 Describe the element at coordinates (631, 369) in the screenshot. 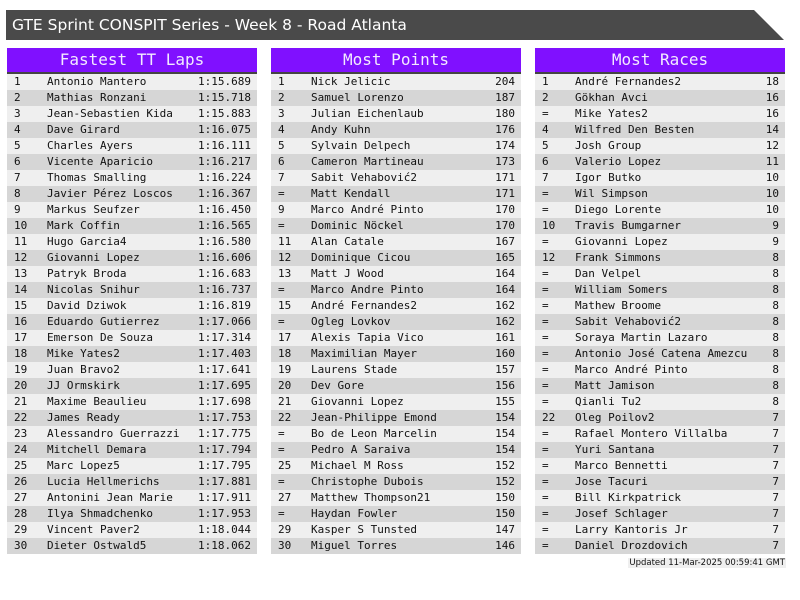

I see `name: Marco André Pinto` at that location.